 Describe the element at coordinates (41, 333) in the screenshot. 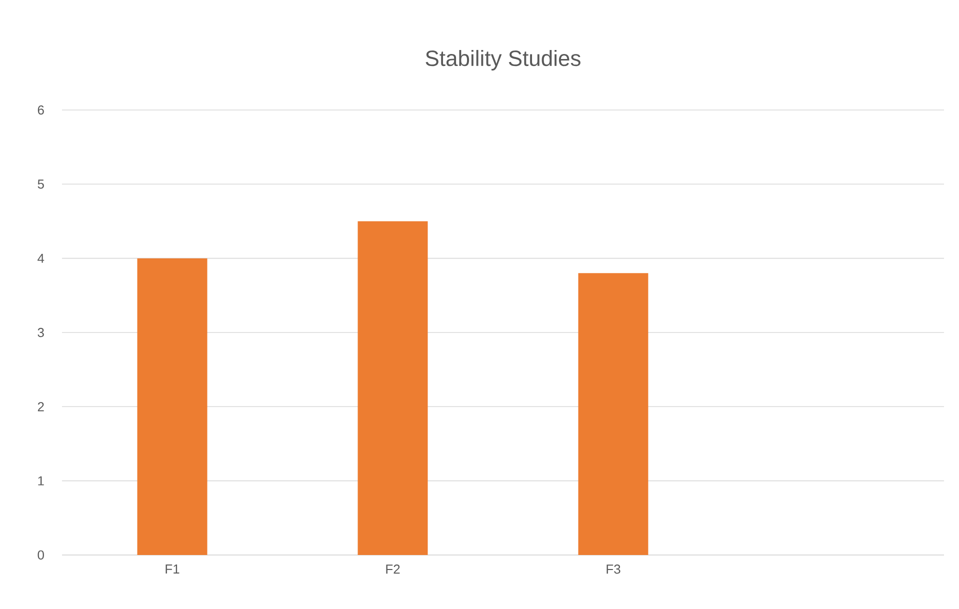

I see `y-tick-label: 3` at that location.